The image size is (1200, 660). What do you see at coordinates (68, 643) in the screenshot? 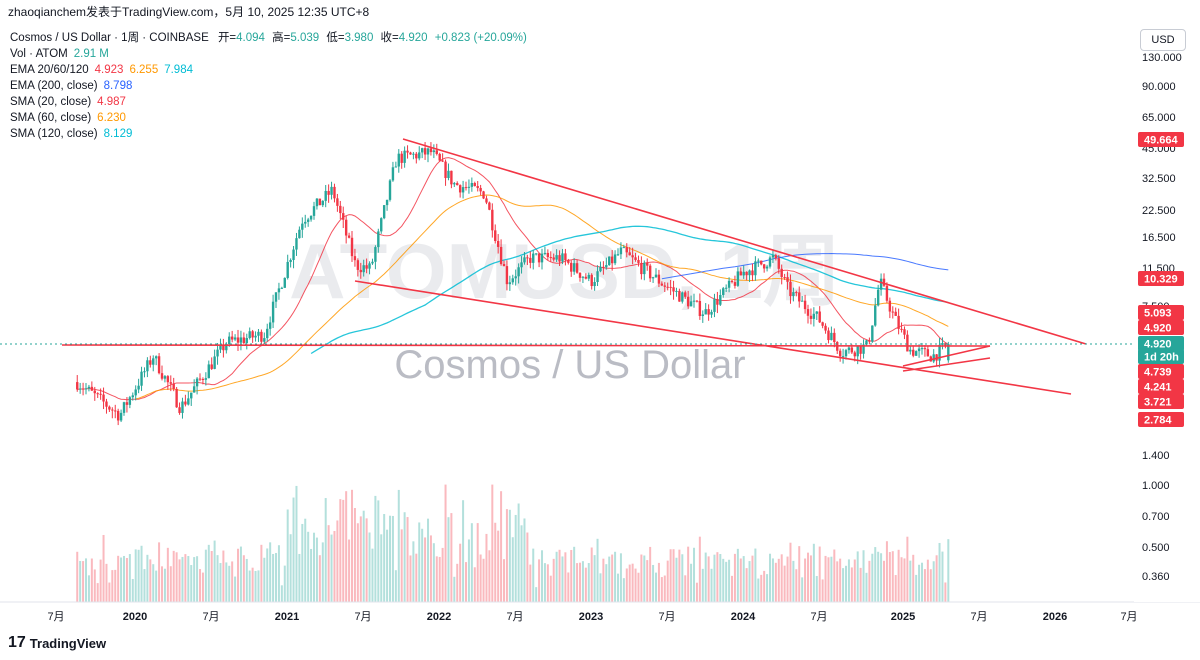
I see `brand-name: TradingView` at bounding box center [68, 643].